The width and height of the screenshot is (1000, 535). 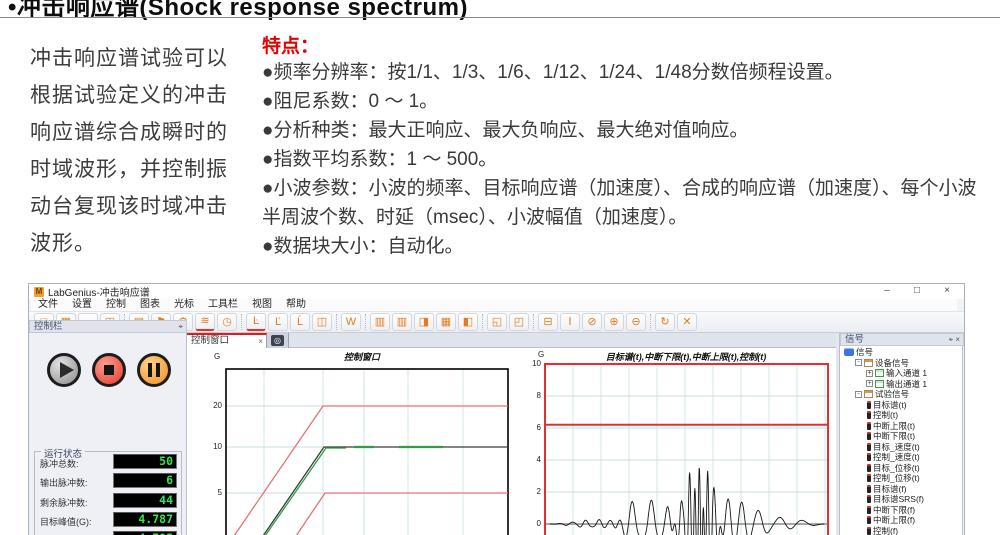 What do you see at coordinates (614, 322) in the screenshot?
I see `zoom-in-icon: ⊕` at bounding box center [614, 322].